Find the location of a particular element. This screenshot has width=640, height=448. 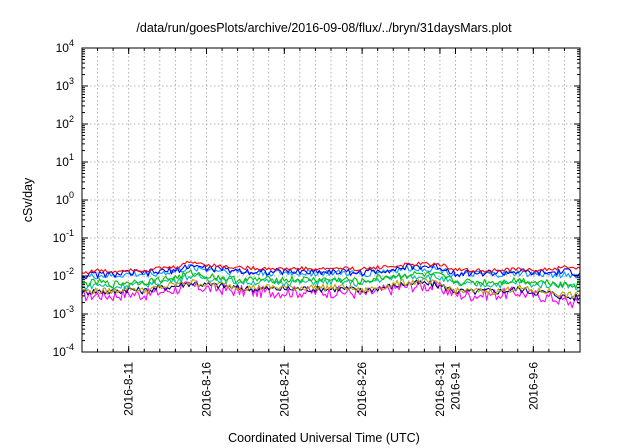

x-tick-label: 2016-9-6 is located at coordinates (533, 386).